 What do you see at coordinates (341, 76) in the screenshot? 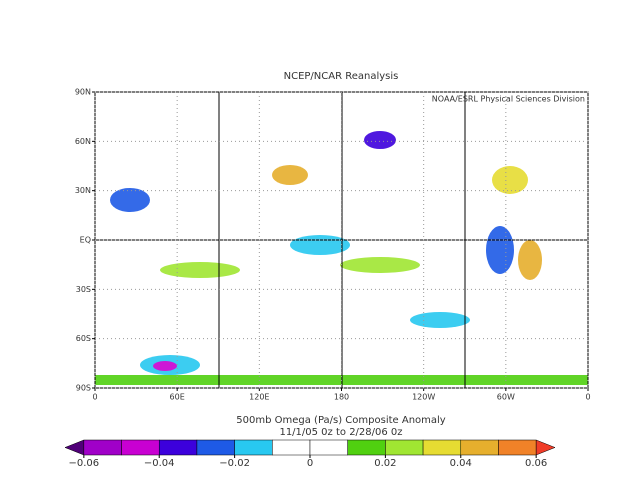
I see `chart-title: NCEP/NCAR Reanalysis` at bounding box center [341, 76].